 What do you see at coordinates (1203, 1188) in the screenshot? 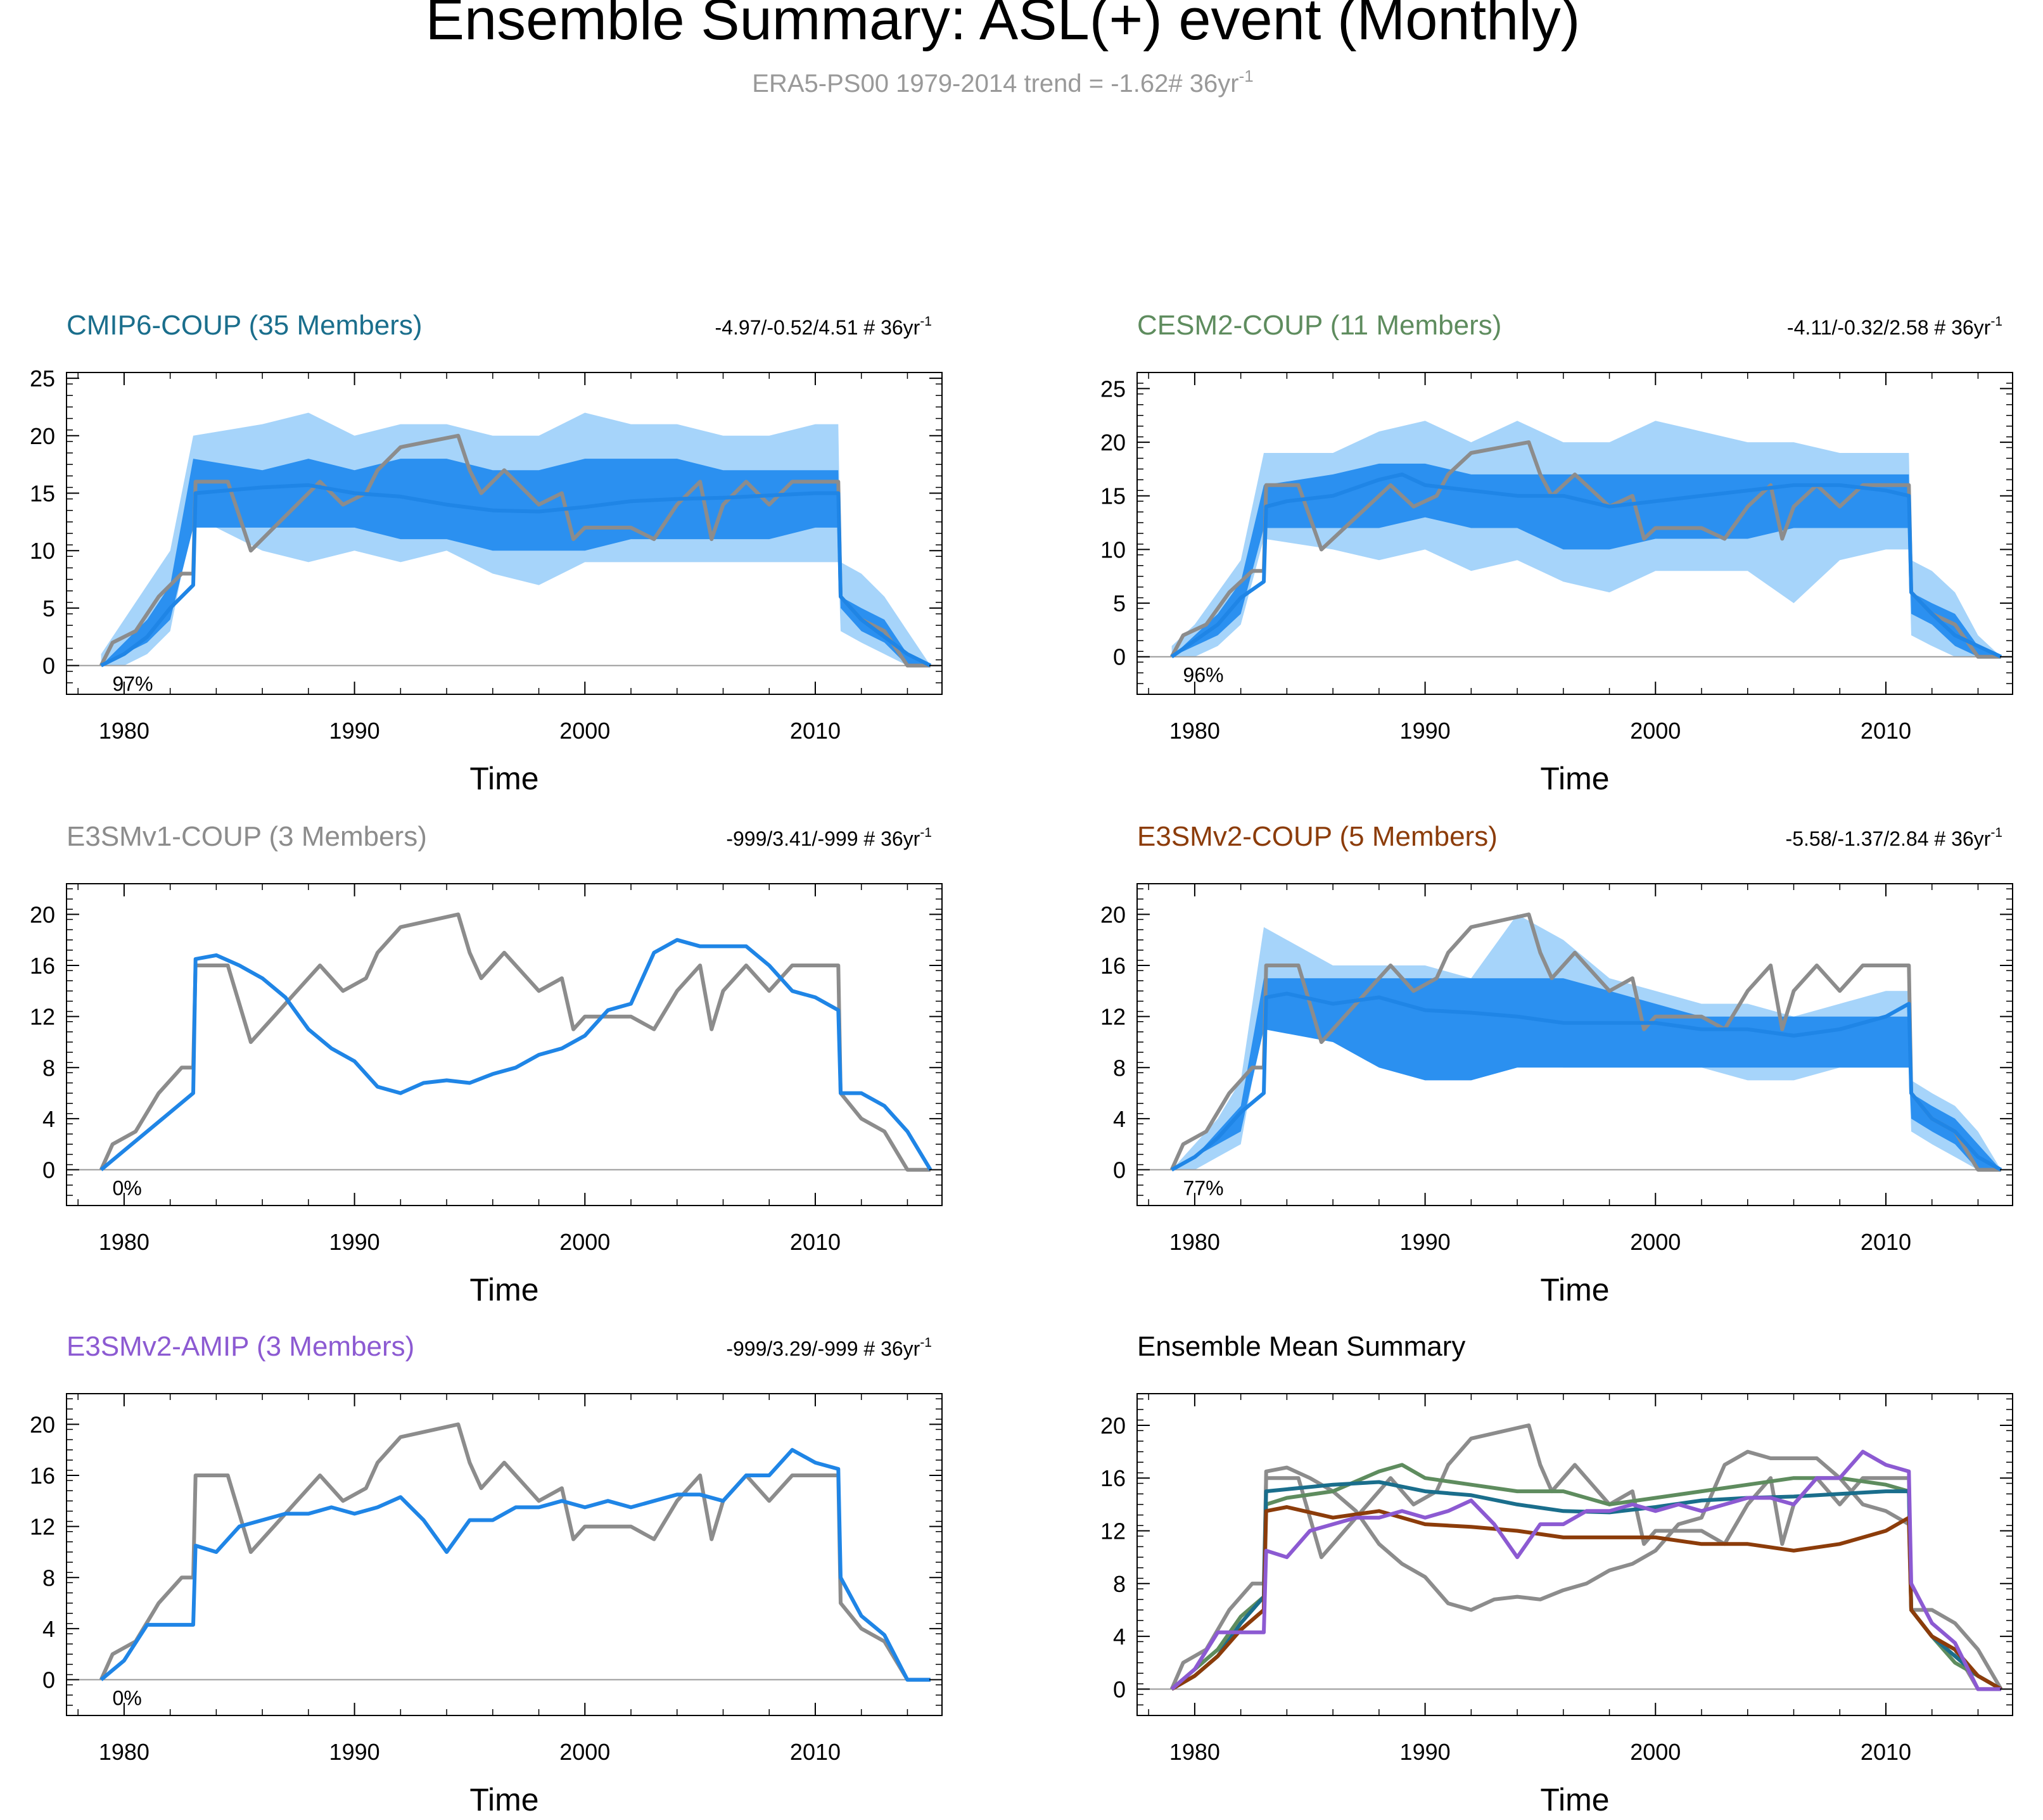
I see `percent-label: 77%` at bounding box center [1203, 1188].